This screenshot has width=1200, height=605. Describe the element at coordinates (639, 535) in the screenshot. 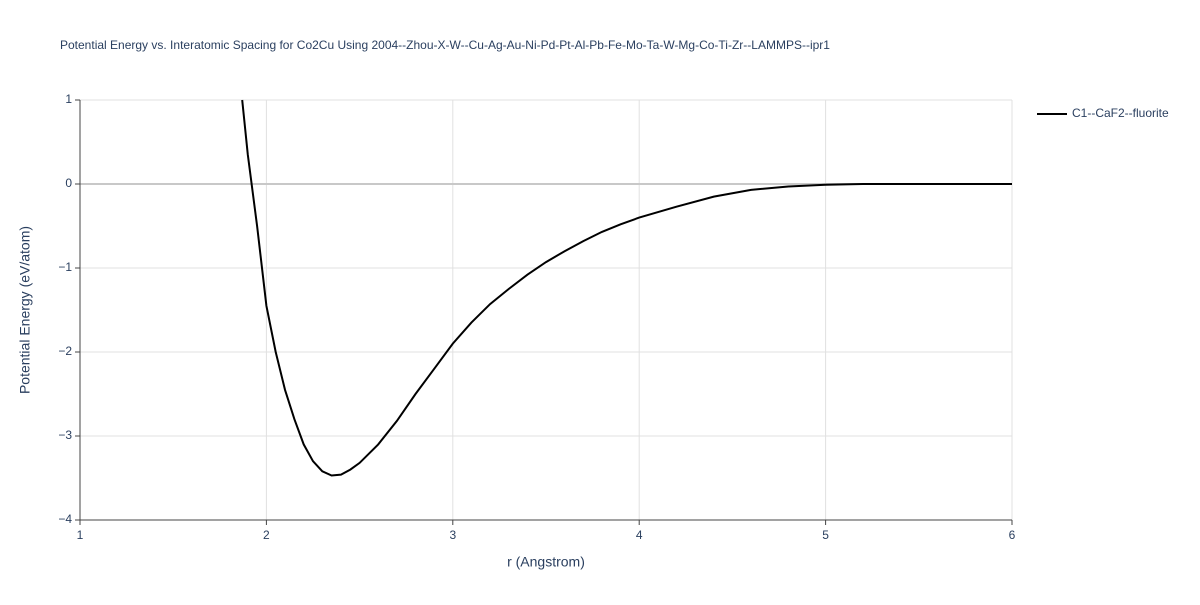

I see `x-tick-label: 4` at that location.